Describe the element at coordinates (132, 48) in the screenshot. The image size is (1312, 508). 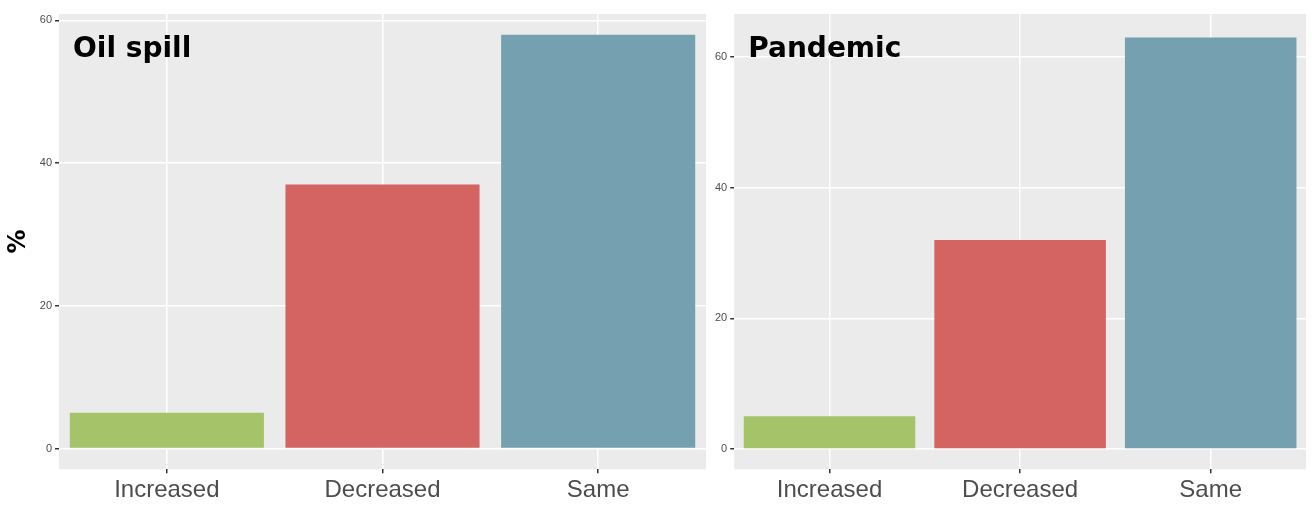
I see `text: Oil spill` at that location.